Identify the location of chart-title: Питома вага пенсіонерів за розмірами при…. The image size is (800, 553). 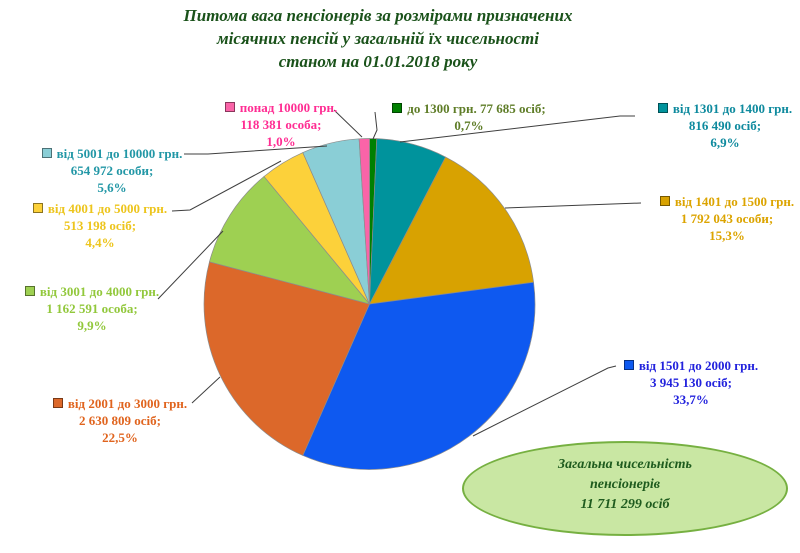
(378, 38).